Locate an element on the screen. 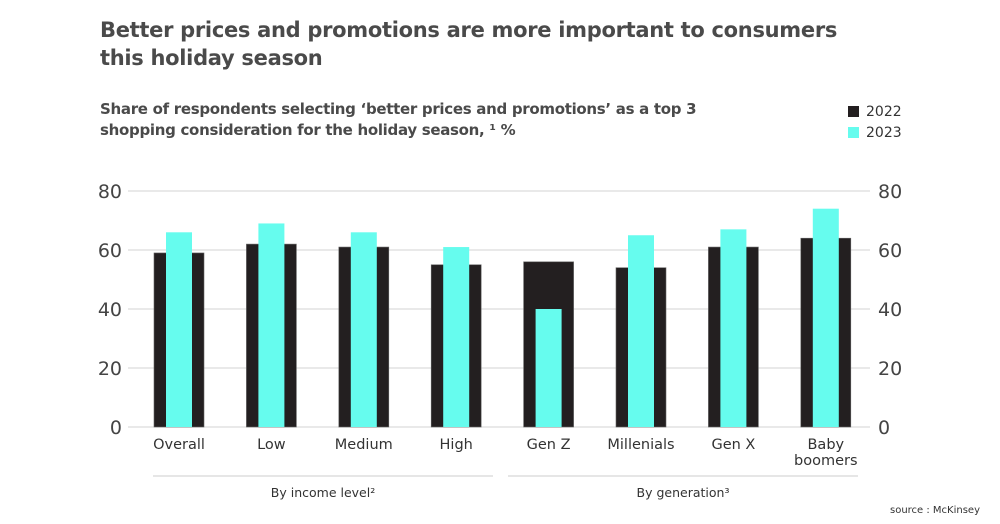 This screenshot has width=1000, height=524. x-tick-label: Overall is located at coordinates (179, 445).